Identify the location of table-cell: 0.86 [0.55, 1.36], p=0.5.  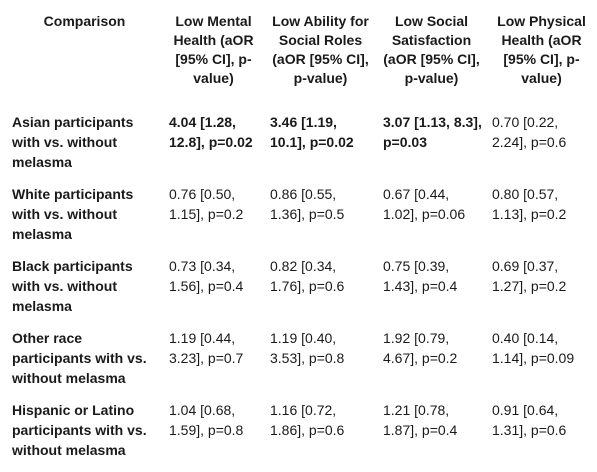
(307, 204).